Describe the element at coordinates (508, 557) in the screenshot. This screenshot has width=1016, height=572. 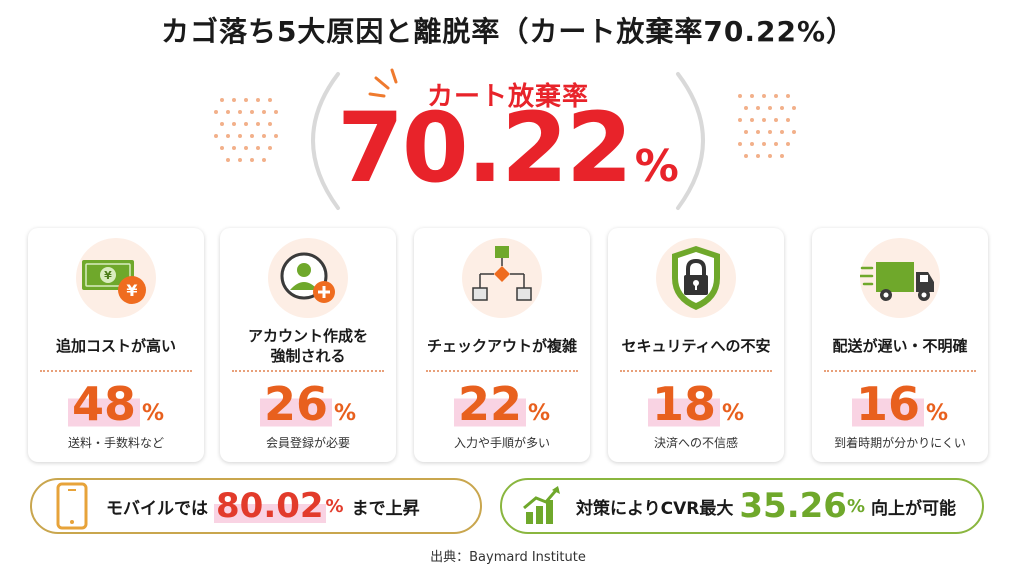
I see `source-citation: 出典：Baymard Institute` at that location.